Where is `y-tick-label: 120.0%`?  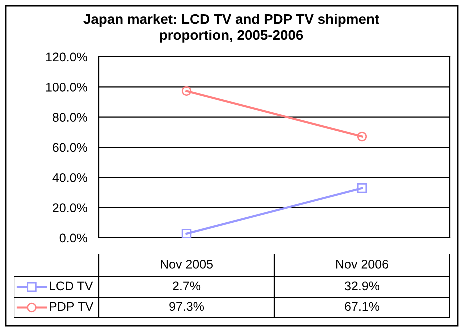
y-tick-label: 120.0% is located at coordinates (67, 57).